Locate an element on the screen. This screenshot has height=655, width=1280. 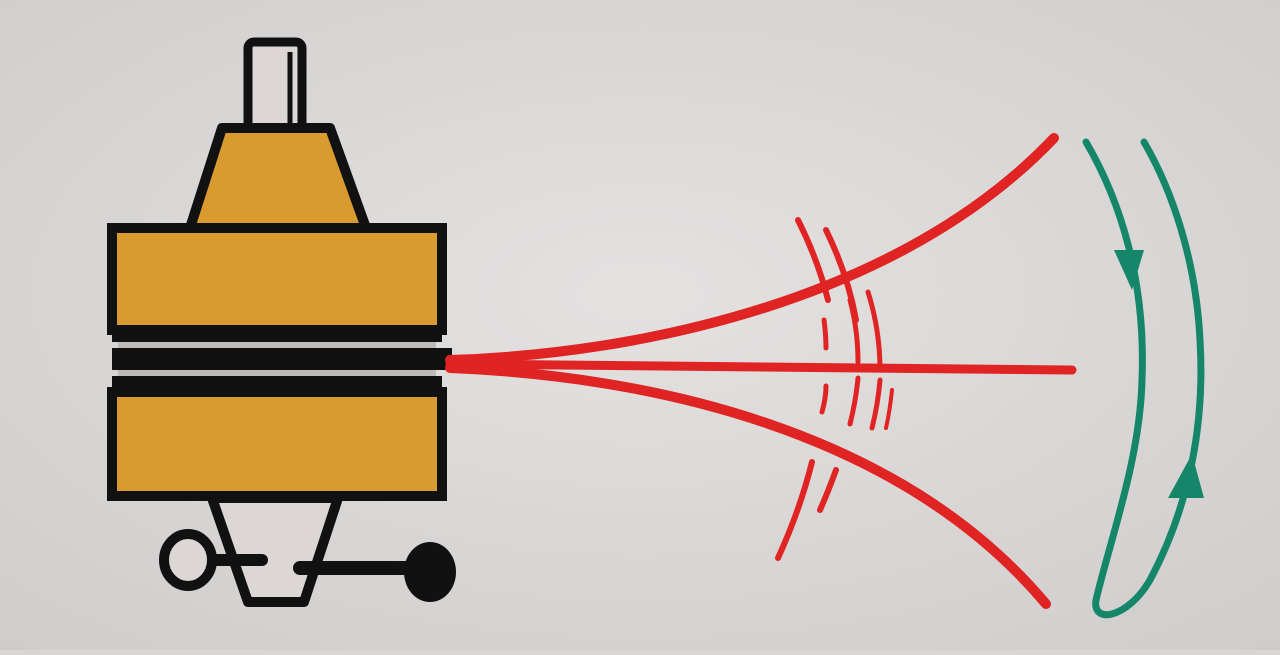
beam-straight is located at coordinates (761, 367).